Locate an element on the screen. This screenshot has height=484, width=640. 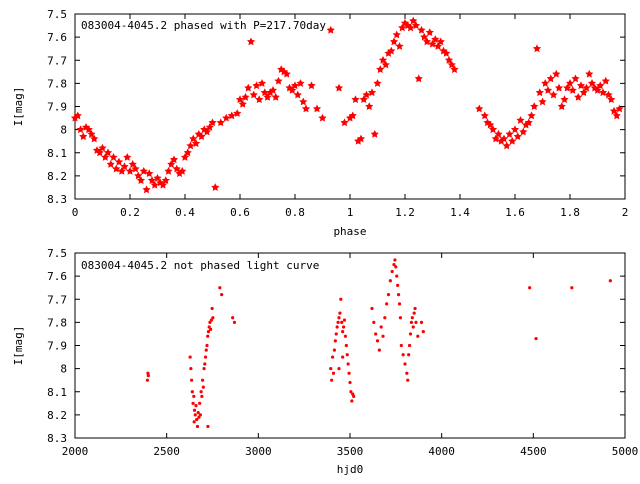
x-tick-label: 2000 is located at coordinates (75, 451).